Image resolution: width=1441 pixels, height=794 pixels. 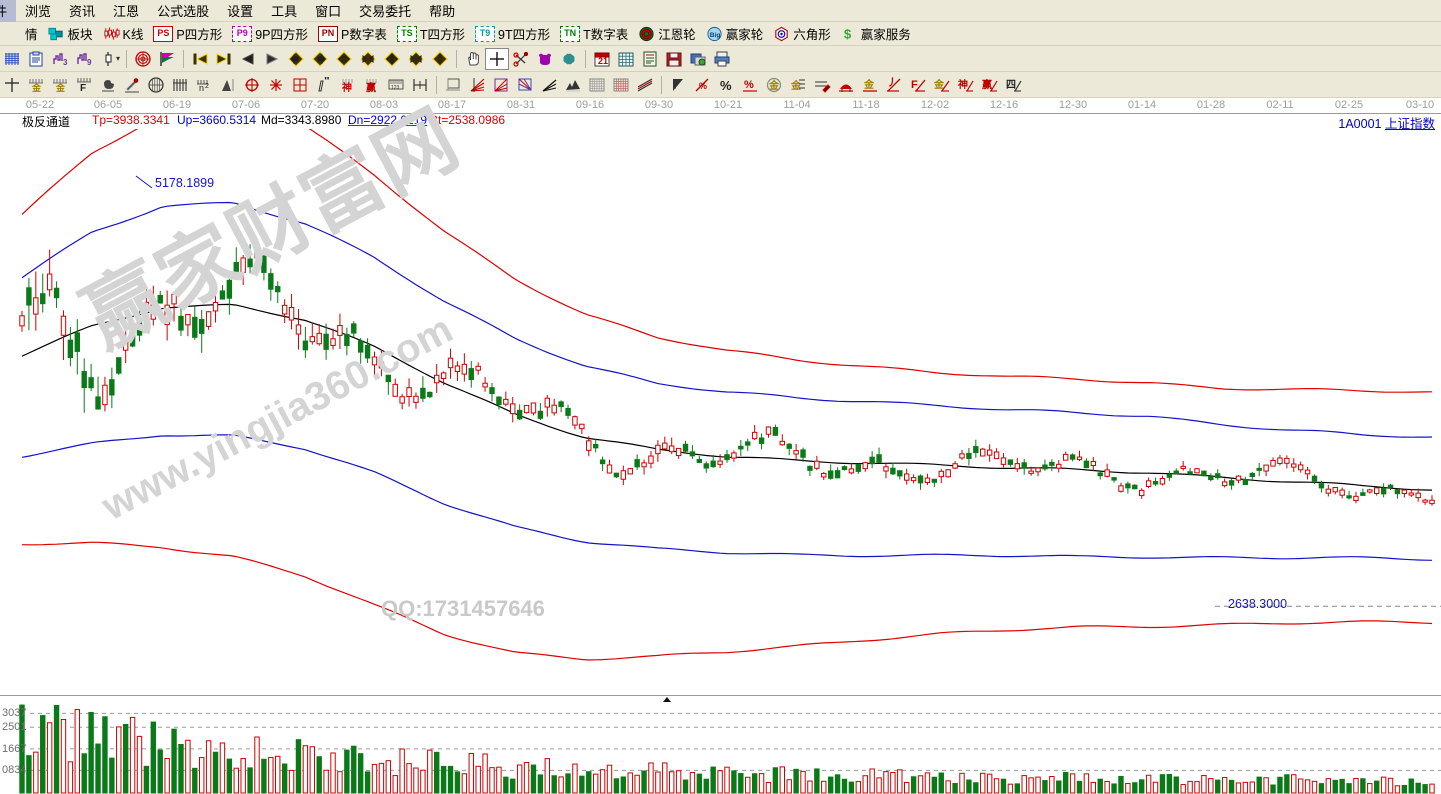 I want to click on ib-save, so click(x=674, y=59).